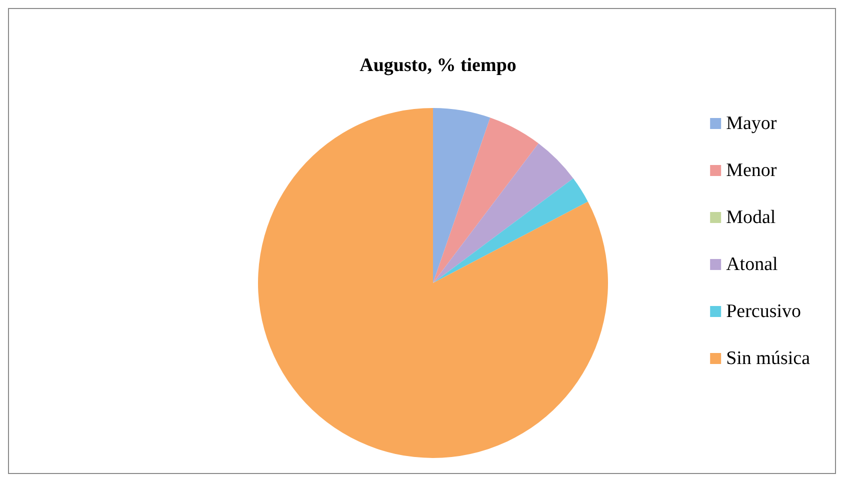  Describe the element at coordinates (752, 123) in the screenshot. I see `legend-label: Mayor` at that location.